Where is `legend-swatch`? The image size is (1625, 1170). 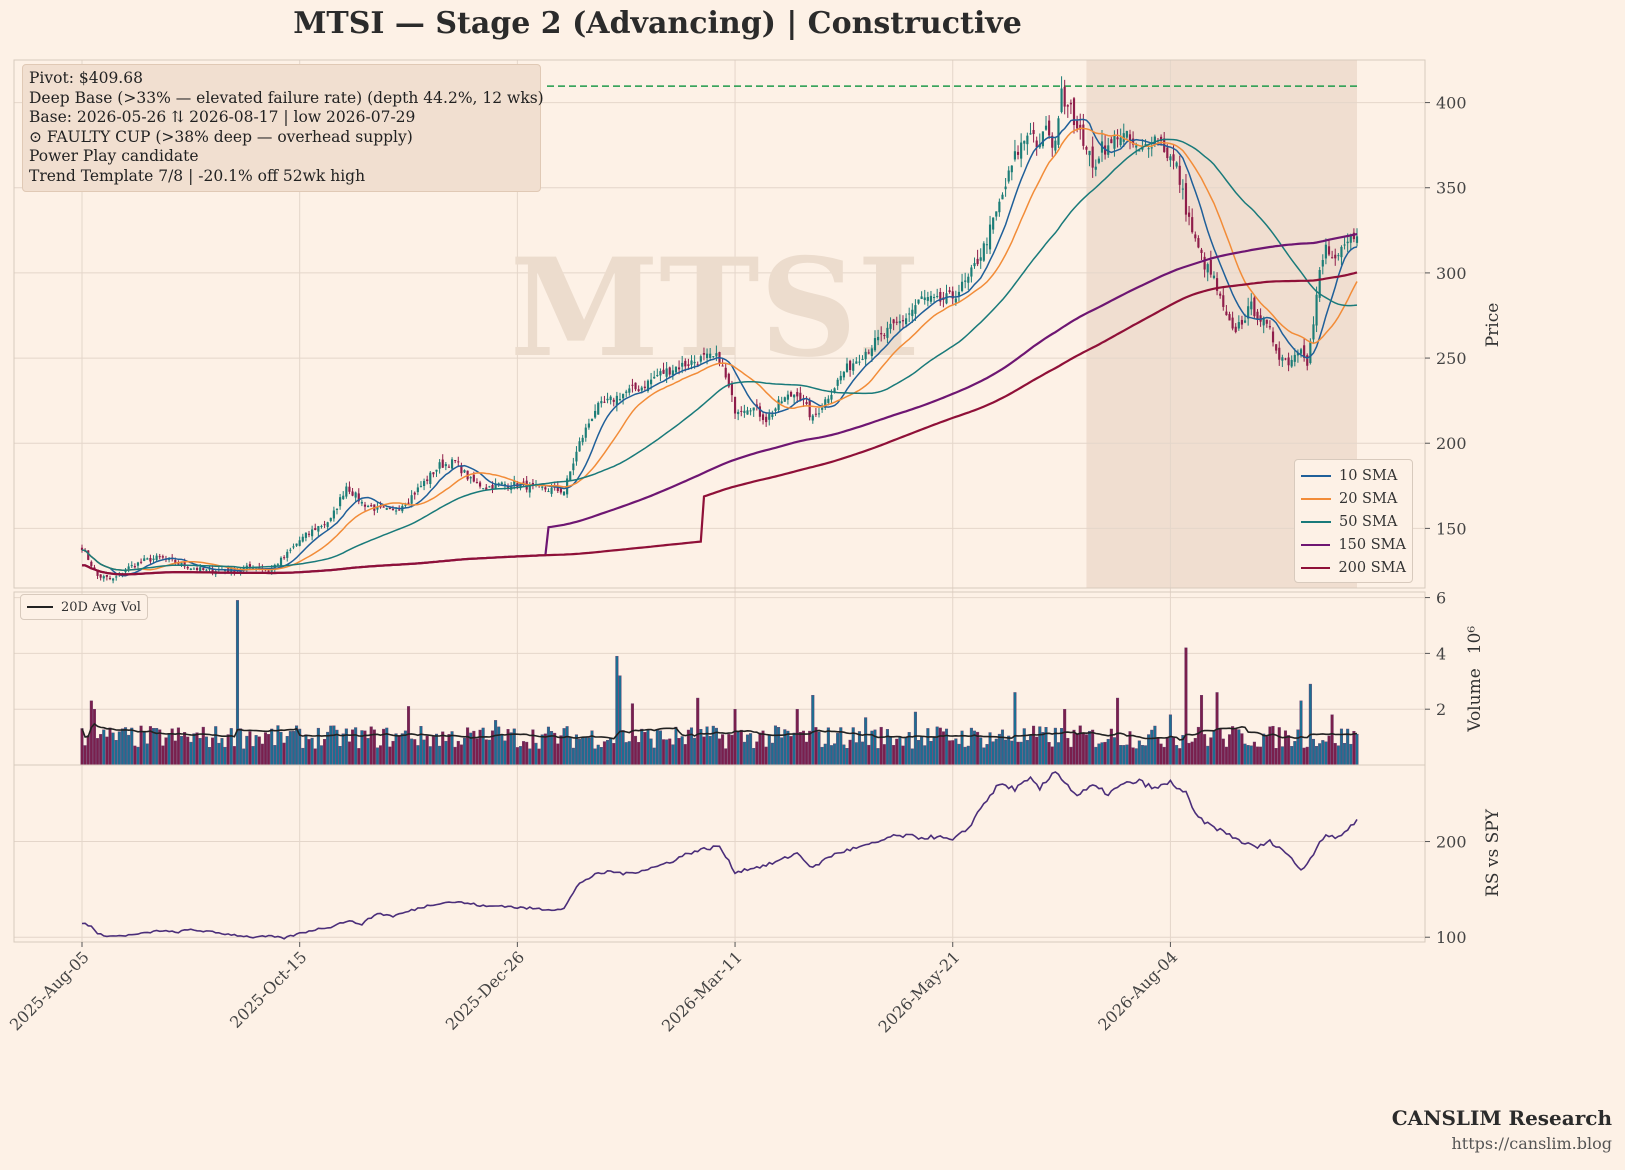 legend-swatch is located at coordinates (1316, 521).